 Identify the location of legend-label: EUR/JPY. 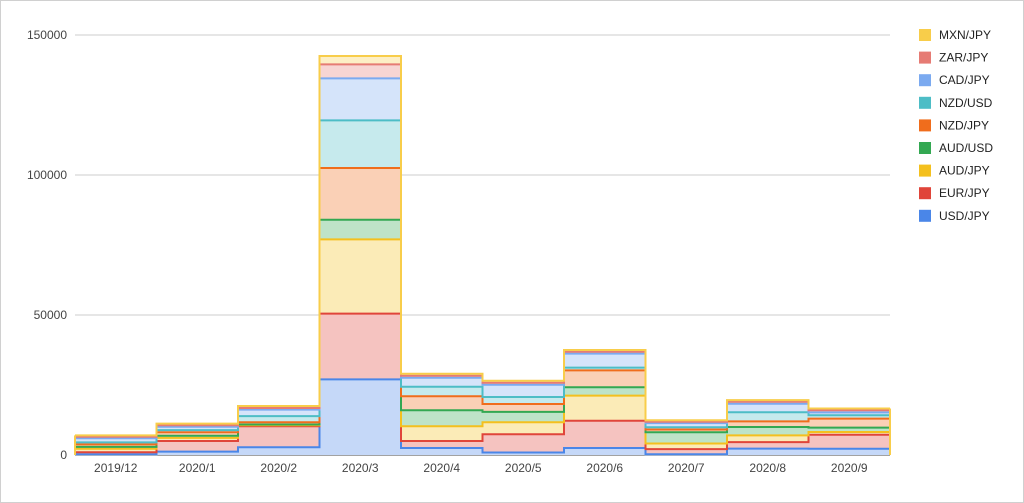
(964, 193).